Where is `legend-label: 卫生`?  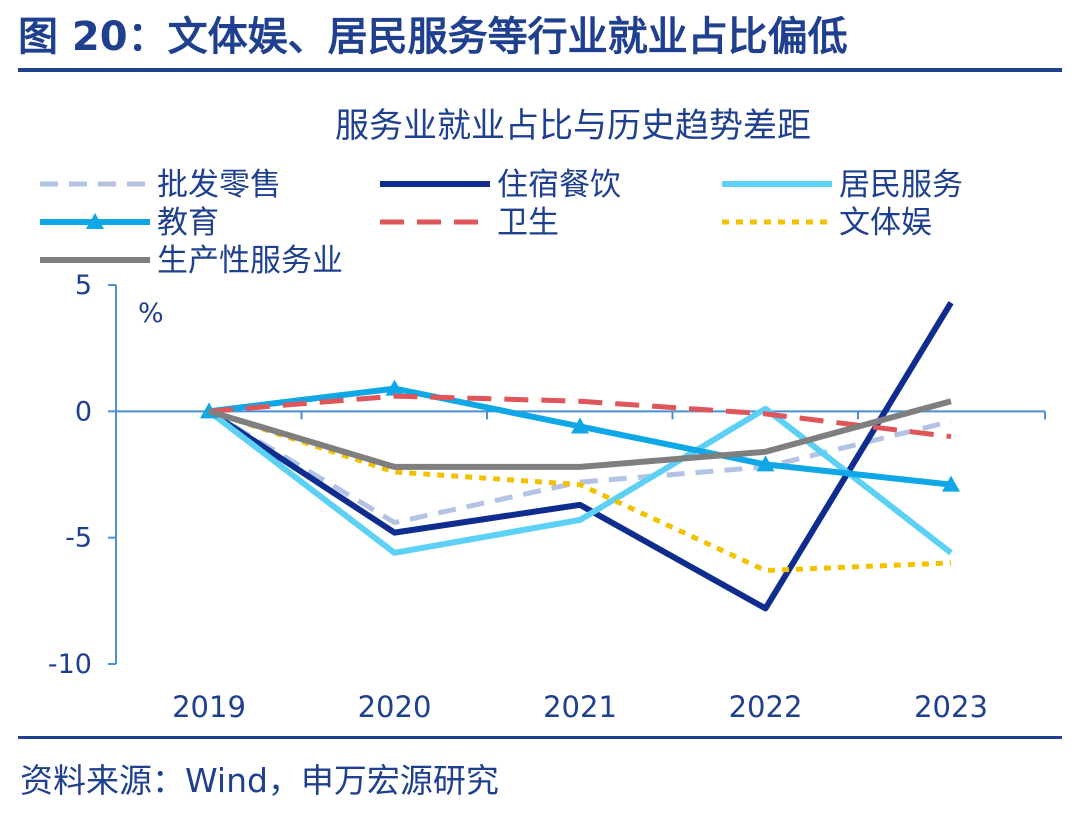 legend-label: 卫生 is located at coordinates (528, 223).